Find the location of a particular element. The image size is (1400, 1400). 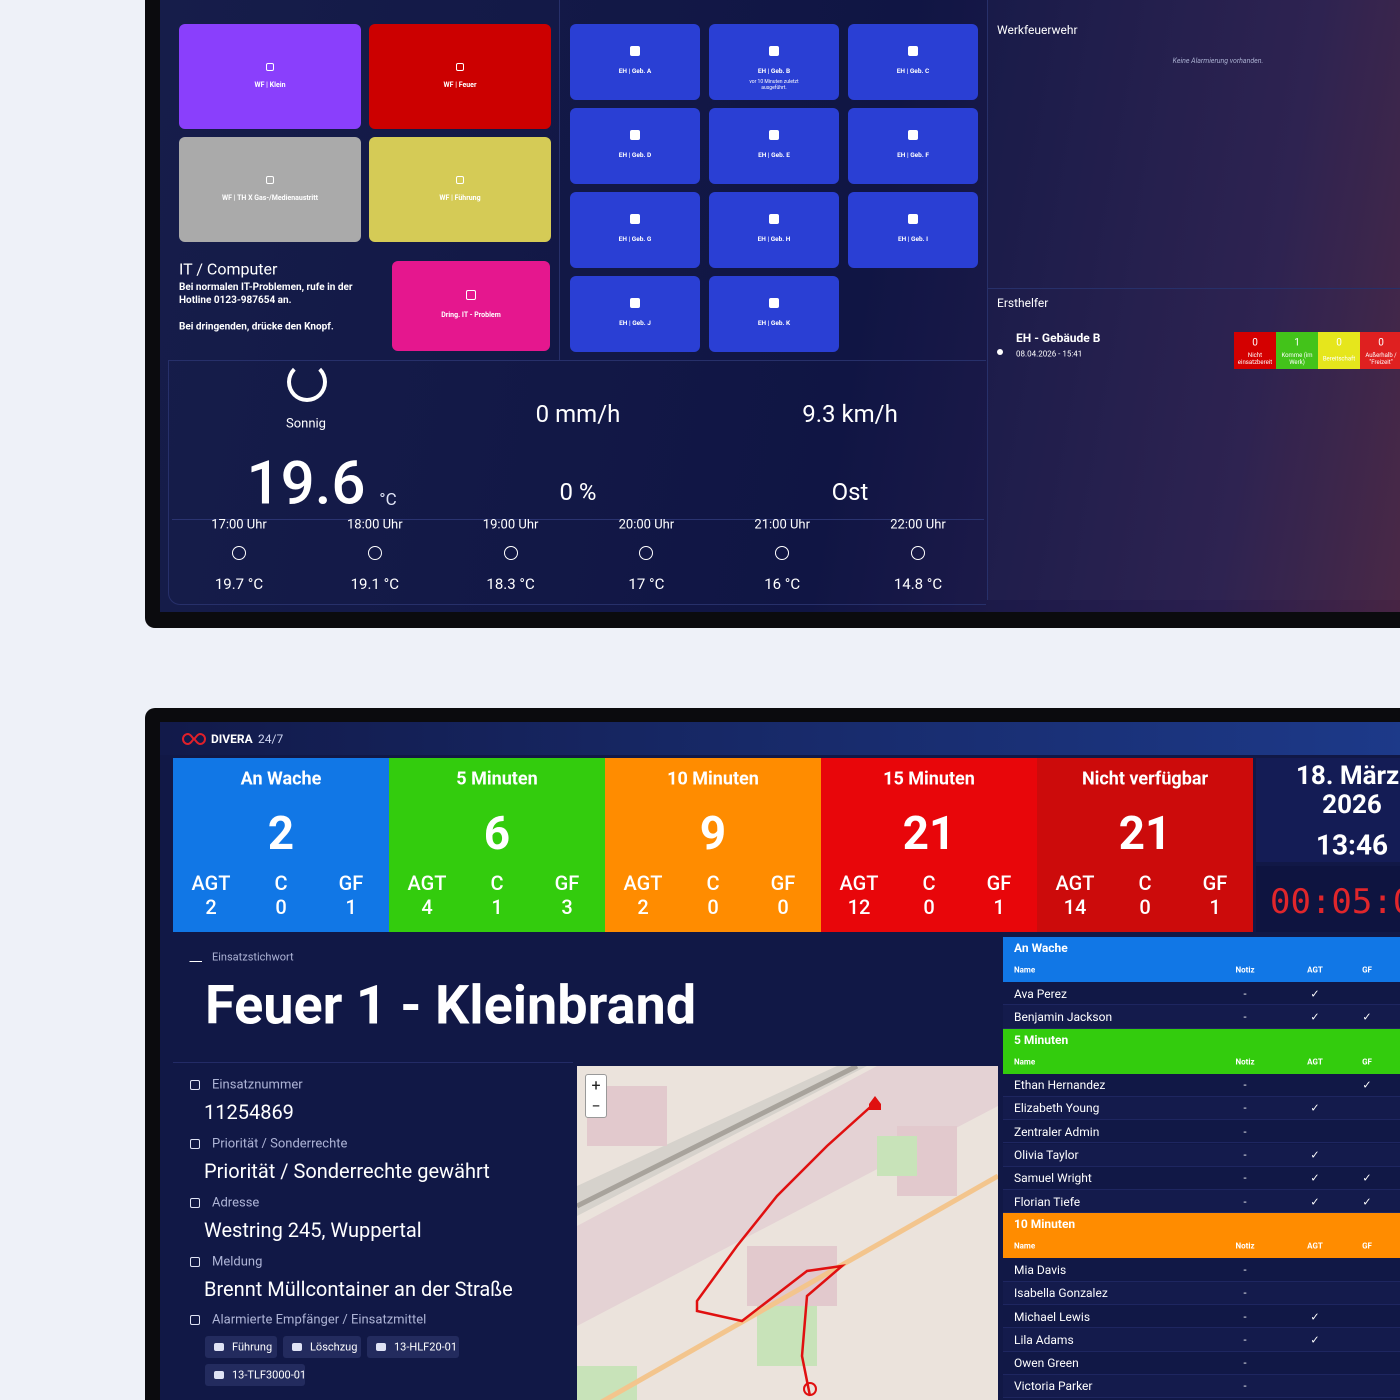

forecast-temp: 16 °C is located at coordinates (782, 584).